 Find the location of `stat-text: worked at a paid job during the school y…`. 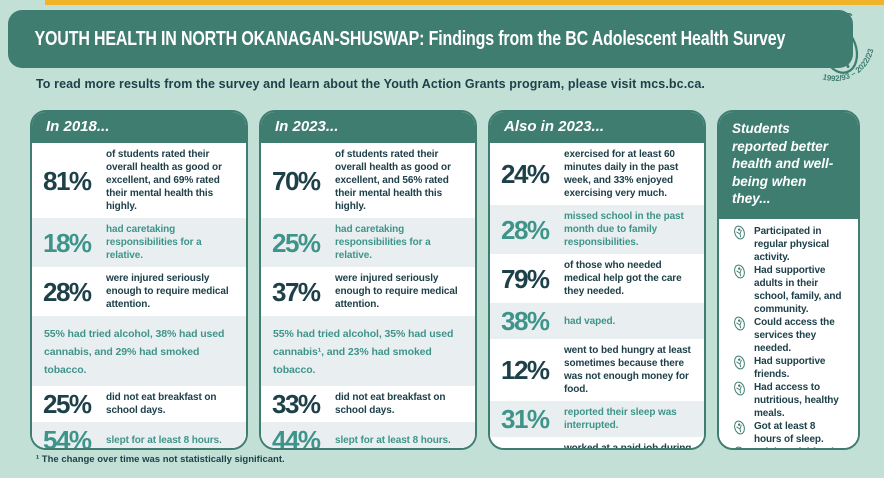

stat-text: worked at a paid job during the school y… is located at coordinates (628, 446).